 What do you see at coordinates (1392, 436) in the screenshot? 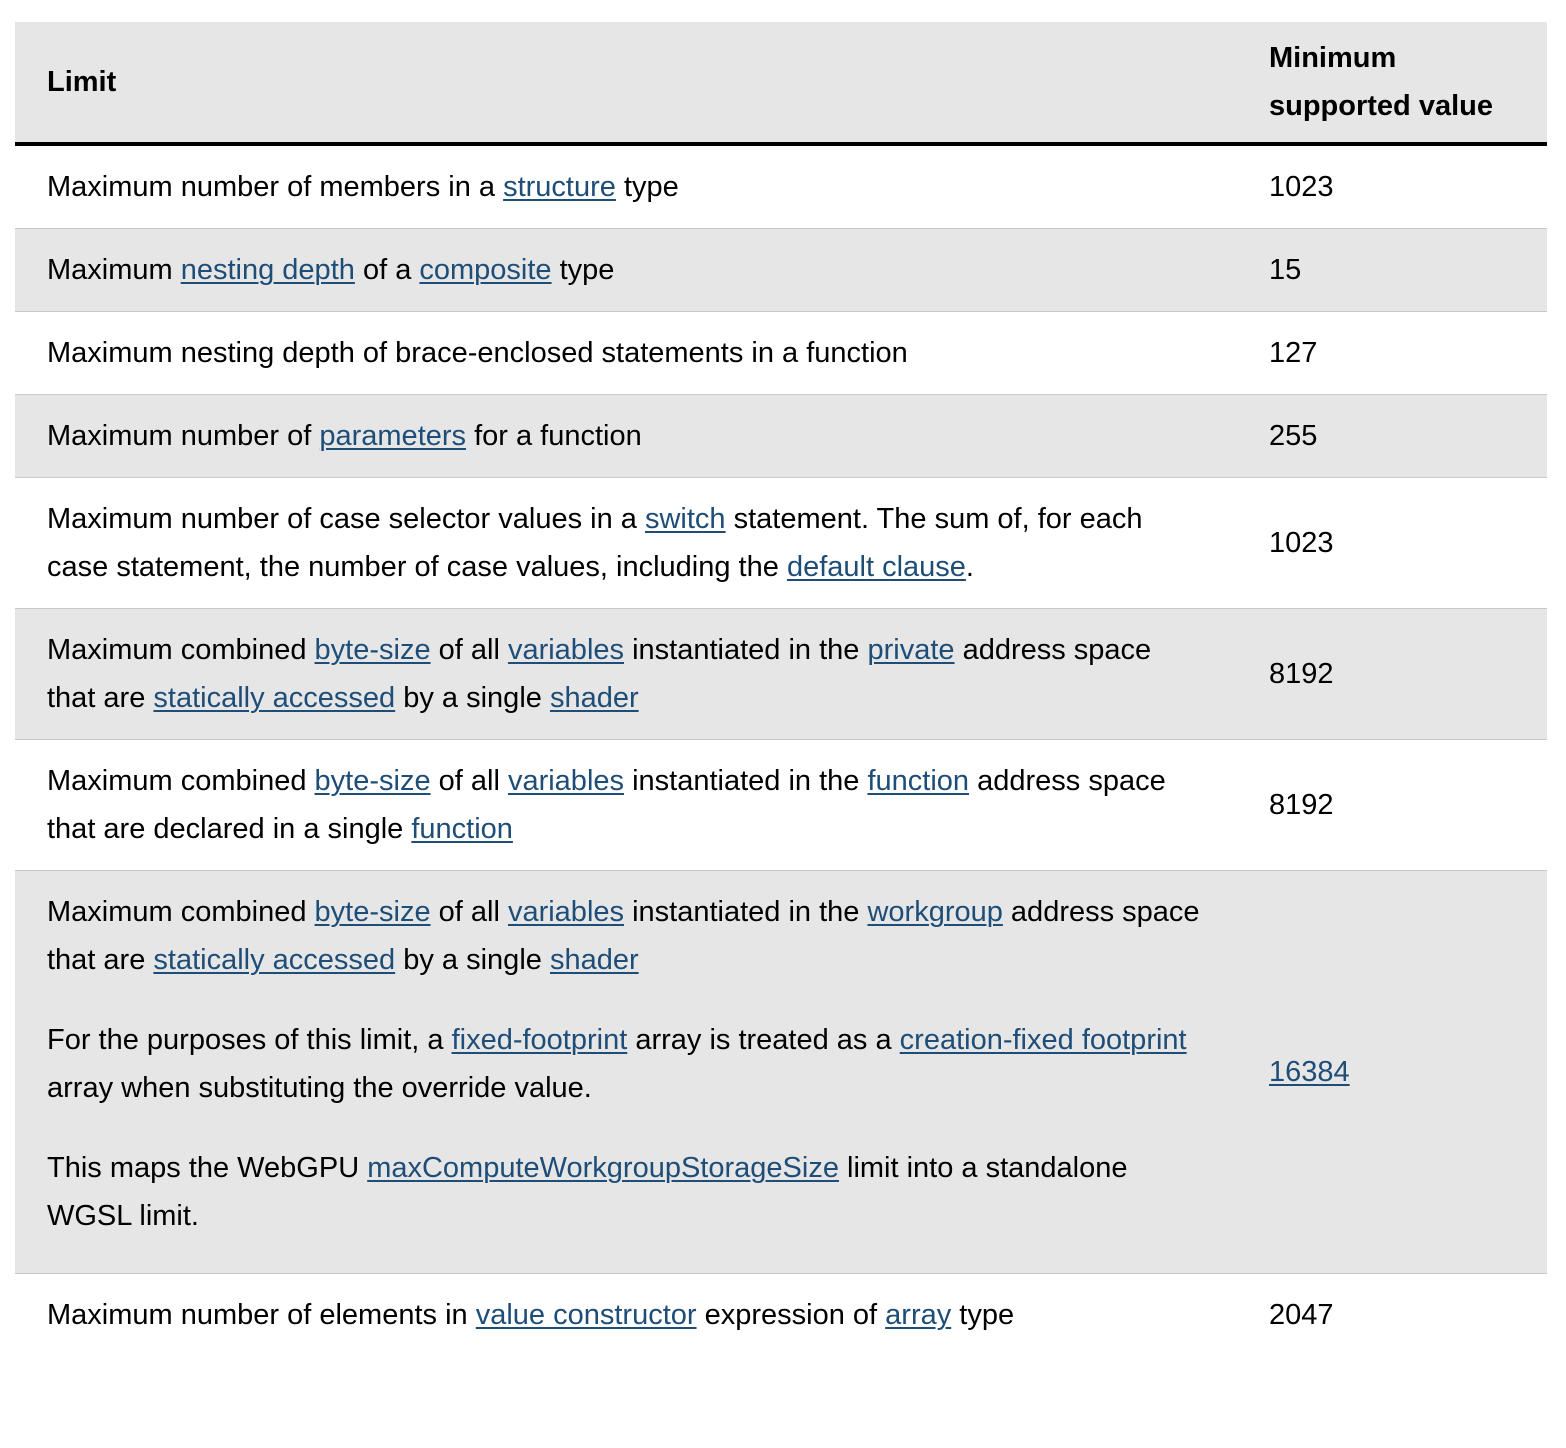
I see `value-cell: 255` at bounding box center [1392, 436].